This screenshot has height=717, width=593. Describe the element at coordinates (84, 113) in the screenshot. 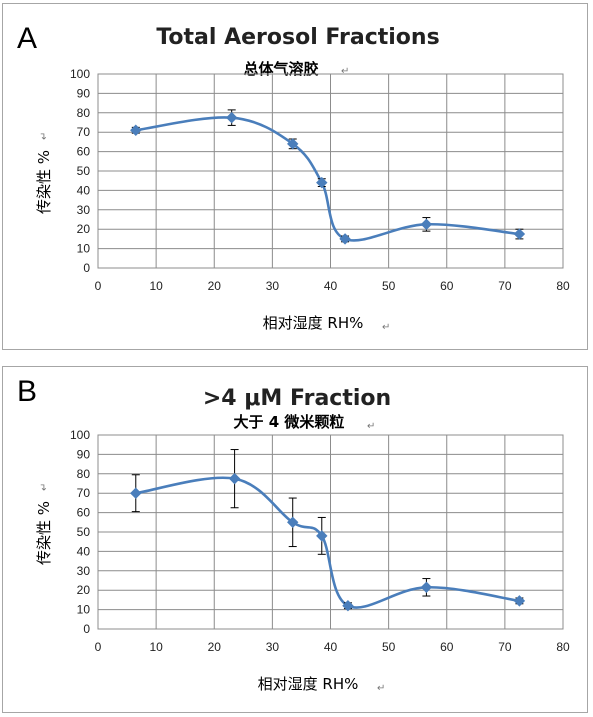

I see `chart-a-y-tick-label: 80` at that location.